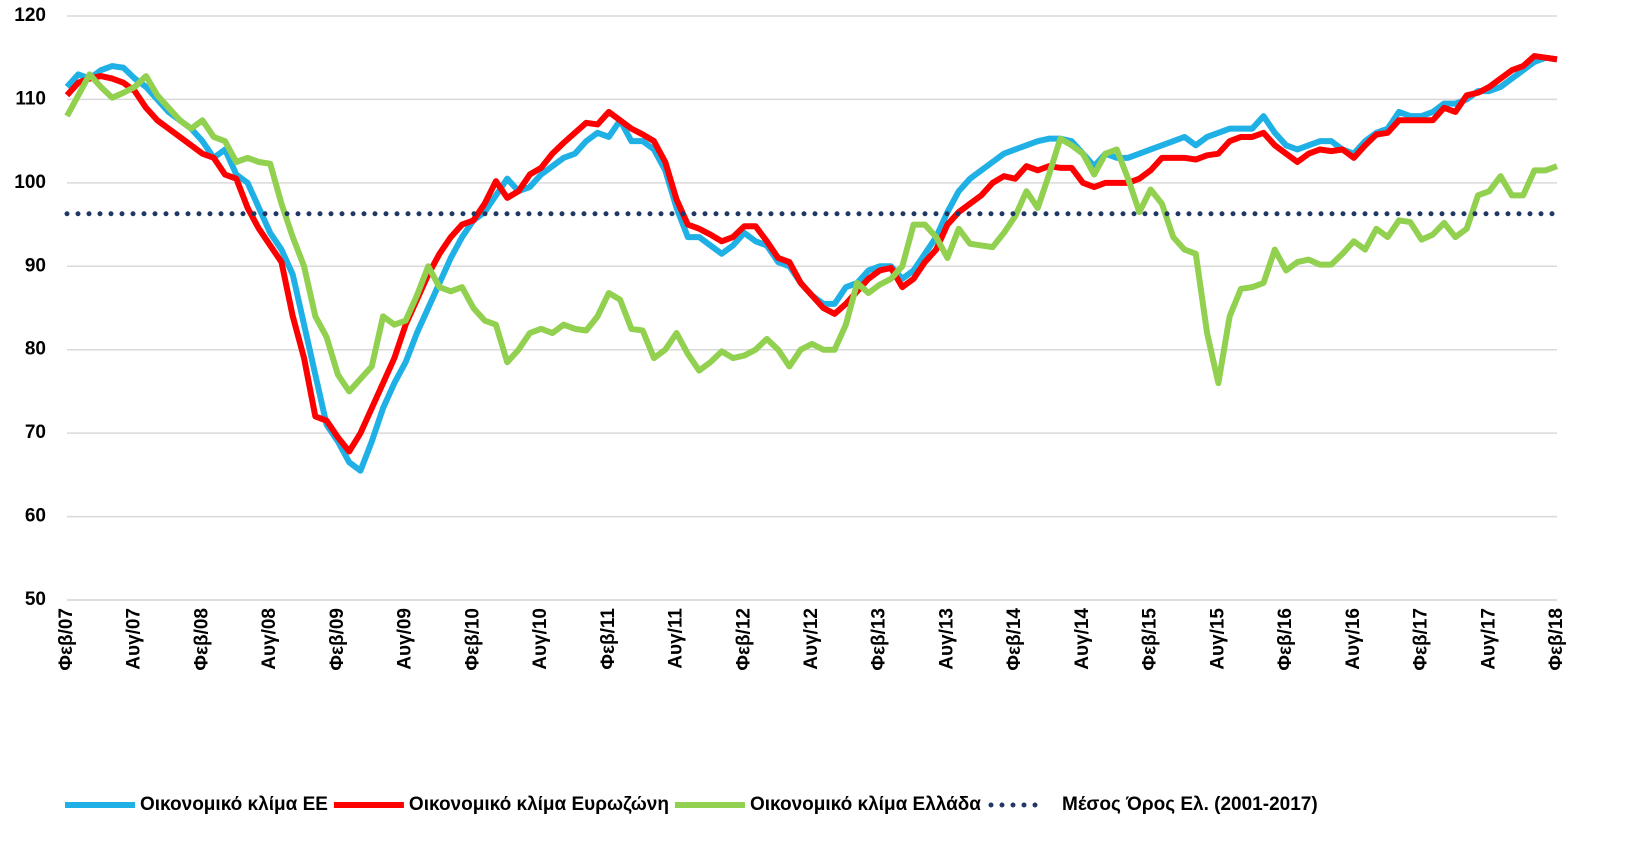  Describe the element at coordinates (1150, 639) in the screenshot. I see `x-tick-label: Φεβ/15` at that location.